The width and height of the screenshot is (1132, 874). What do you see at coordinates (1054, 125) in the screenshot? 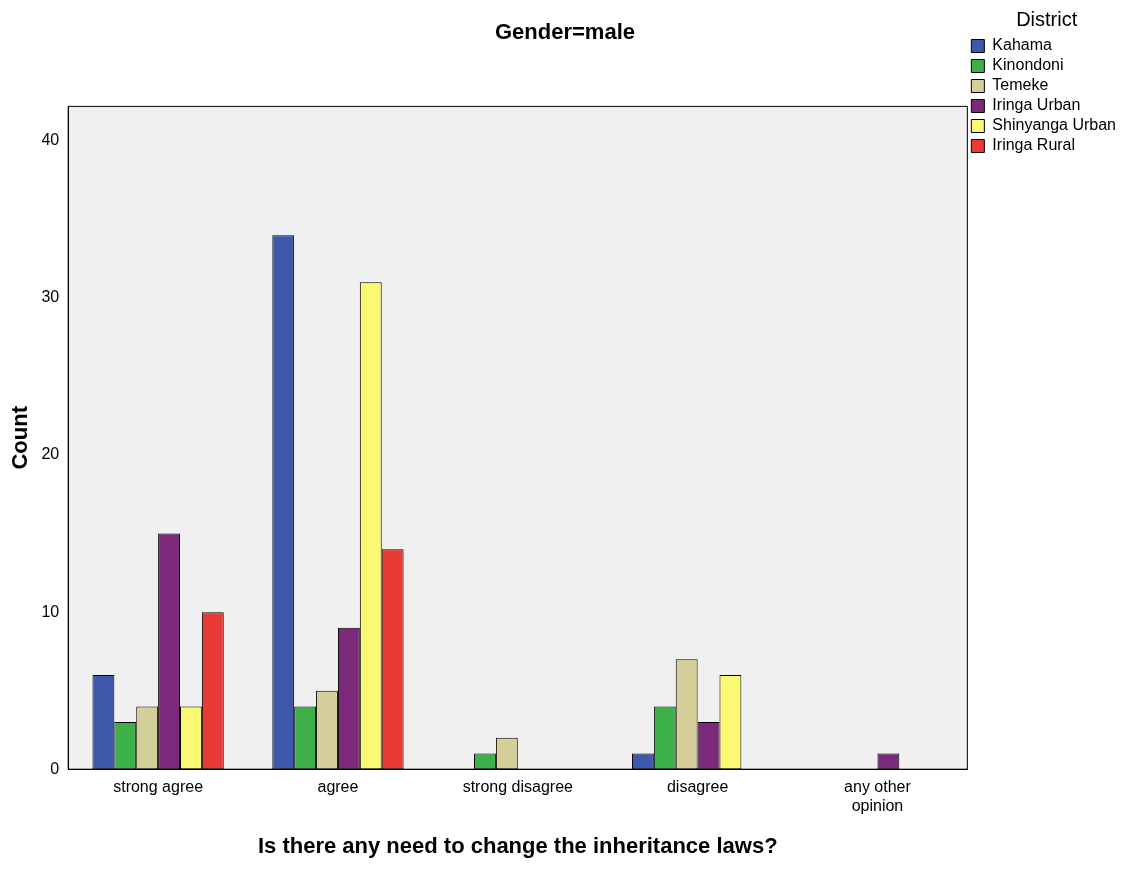
I see `legend-label: Shinyanga Urban` at bounding box center [1054, 125].